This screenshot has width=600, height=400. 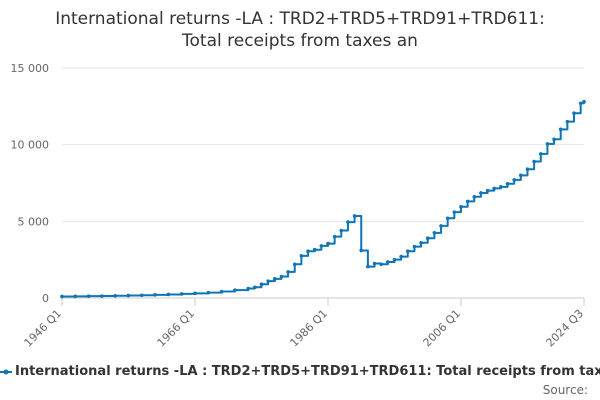 What do you see at coordinates (30, 68) in the screenshot?
I see `y-tick-label: 15 000` at bounding box center [30, 68].